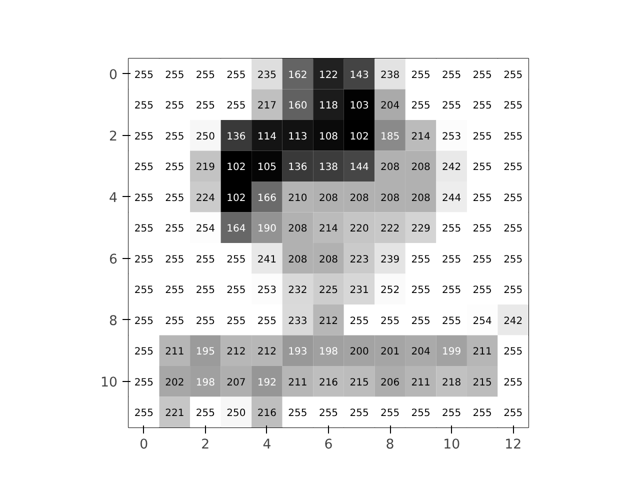 The width and height of the screenshot is (640, 480). What do you see at coordinates (451, 445) in the screenshot?
I see `x-tick-label: 10` at bounding box center [451, 445].